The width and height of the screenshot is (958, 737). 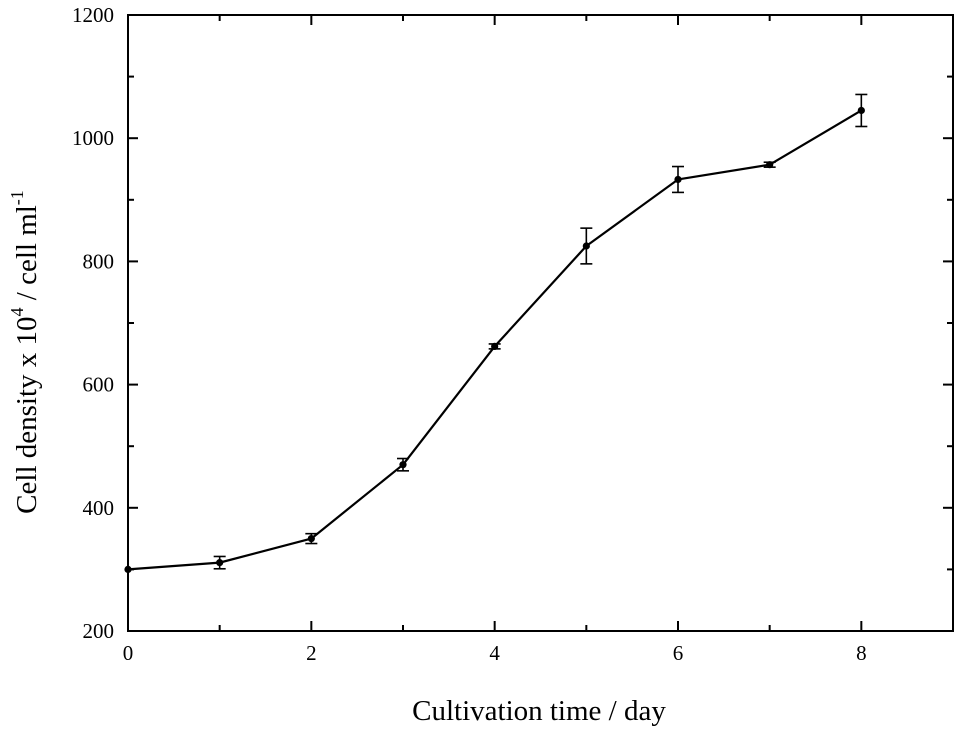 I want to click on x-tick-label: 4, so click(x=494, y=653).